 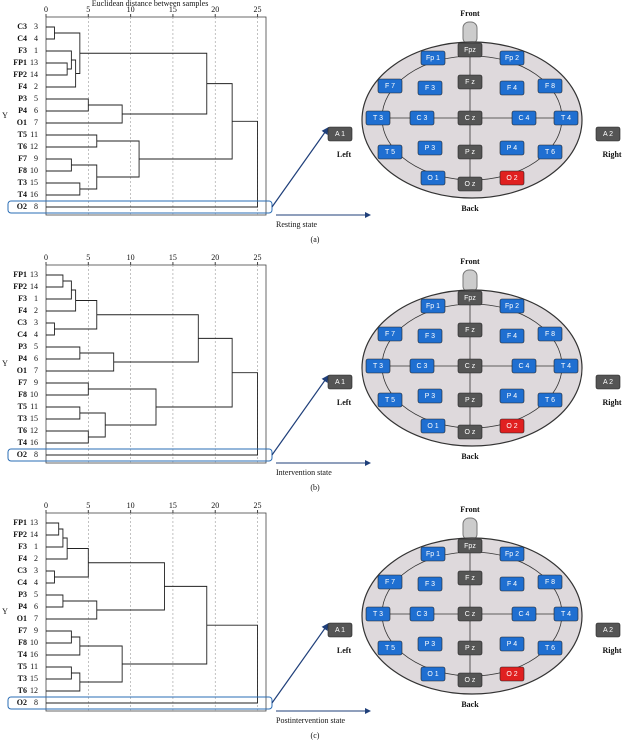 What do you see at coordinates (34, 194) in the screenshot?
I see `leaf-id: 16` at bounding box center [34, 194].